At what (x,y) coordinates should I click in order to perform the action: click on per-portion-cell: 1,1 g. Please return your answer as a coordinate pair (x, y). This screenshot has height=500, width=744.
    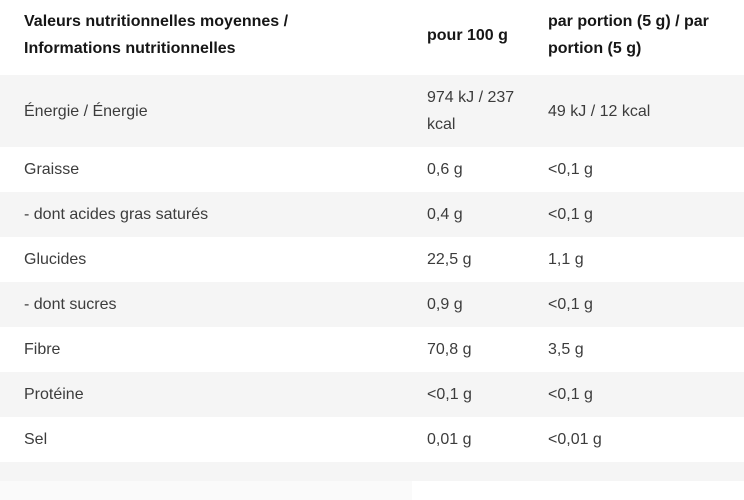
    Looking at the image, I should click on (566, 259).